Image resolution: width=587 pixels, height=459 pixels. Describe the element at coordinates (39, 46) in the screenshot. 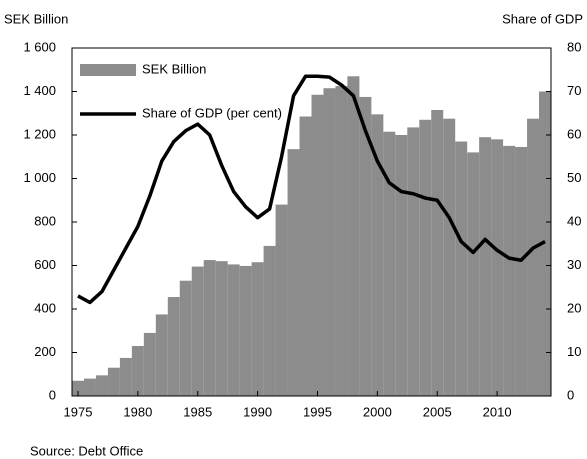

I see `y-tick-label: 1 600` at that location.